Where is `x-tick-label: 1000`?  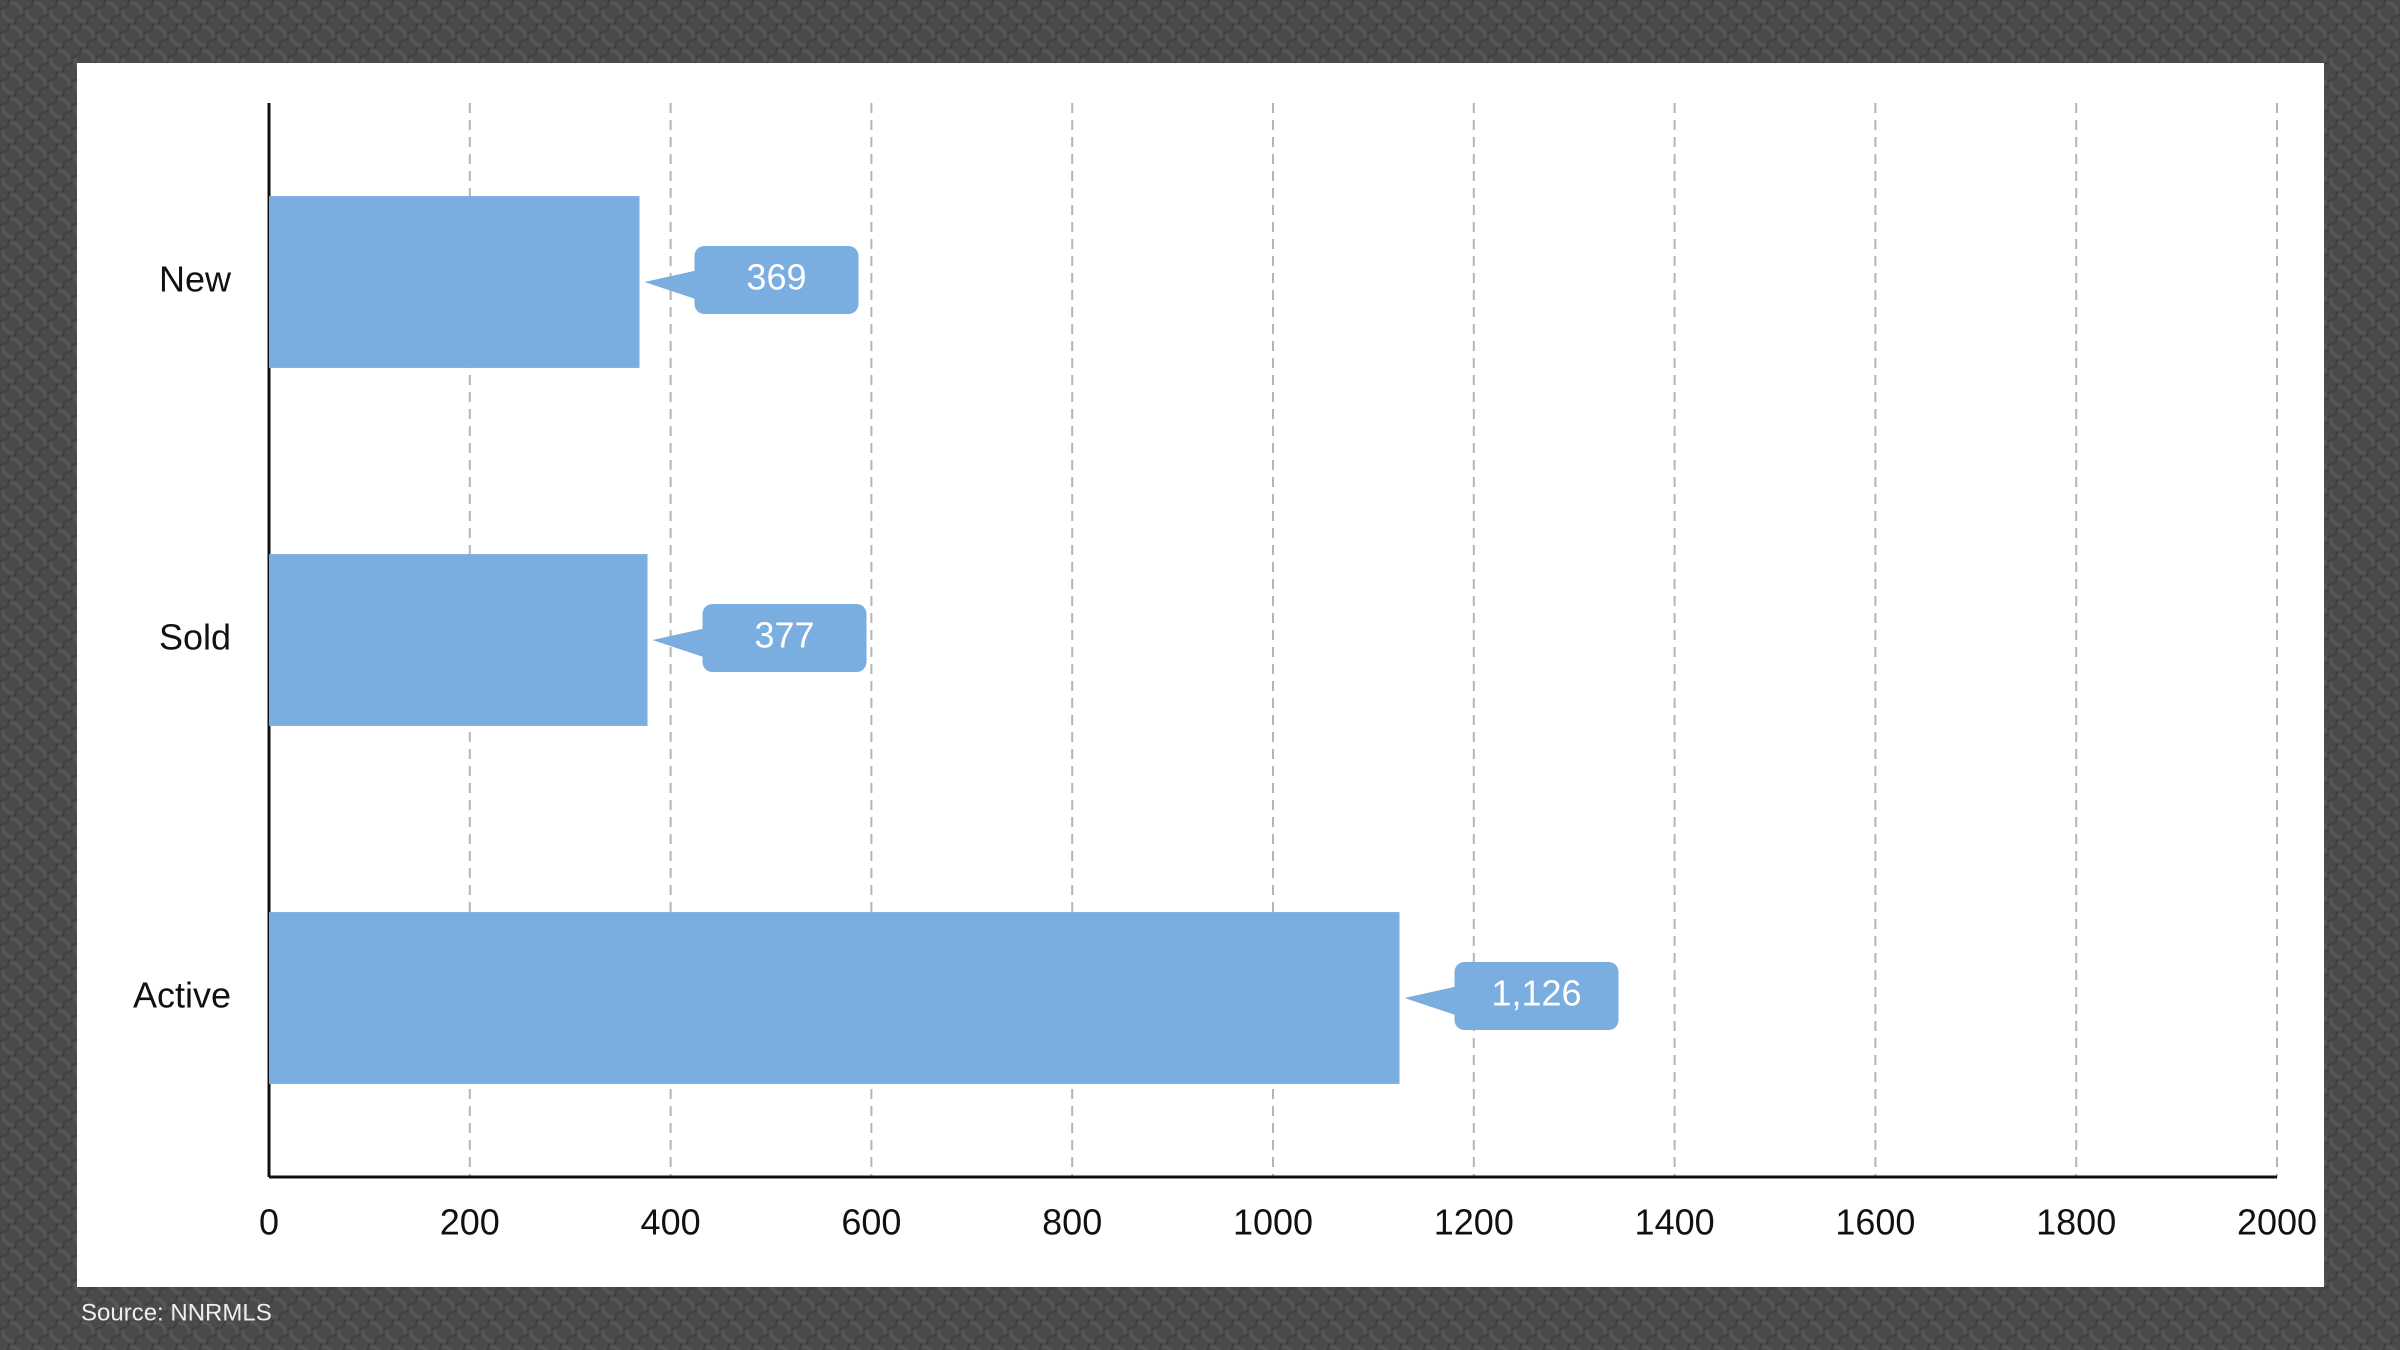
x-tick-label: 1000 is located at coordinates (1273, 1222).